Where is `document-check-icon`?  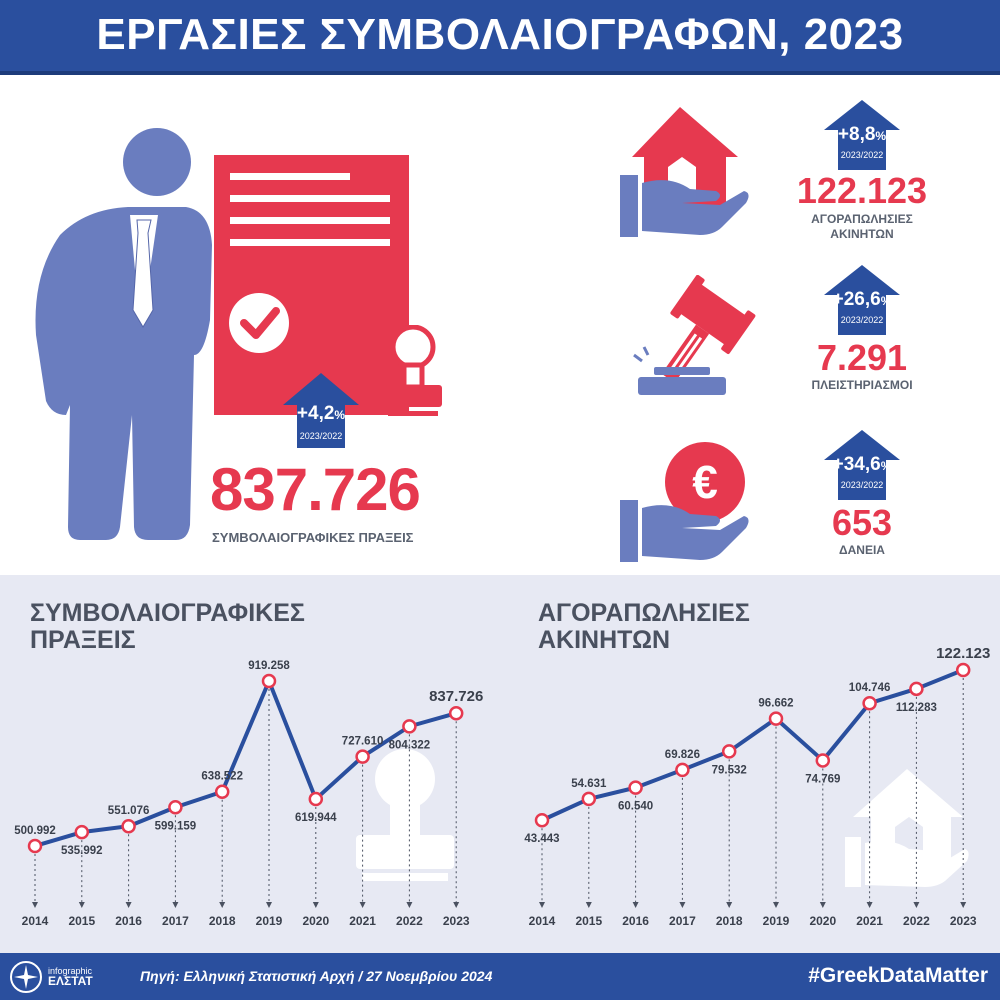
document-check-icon is located at coordinates (311, 285).